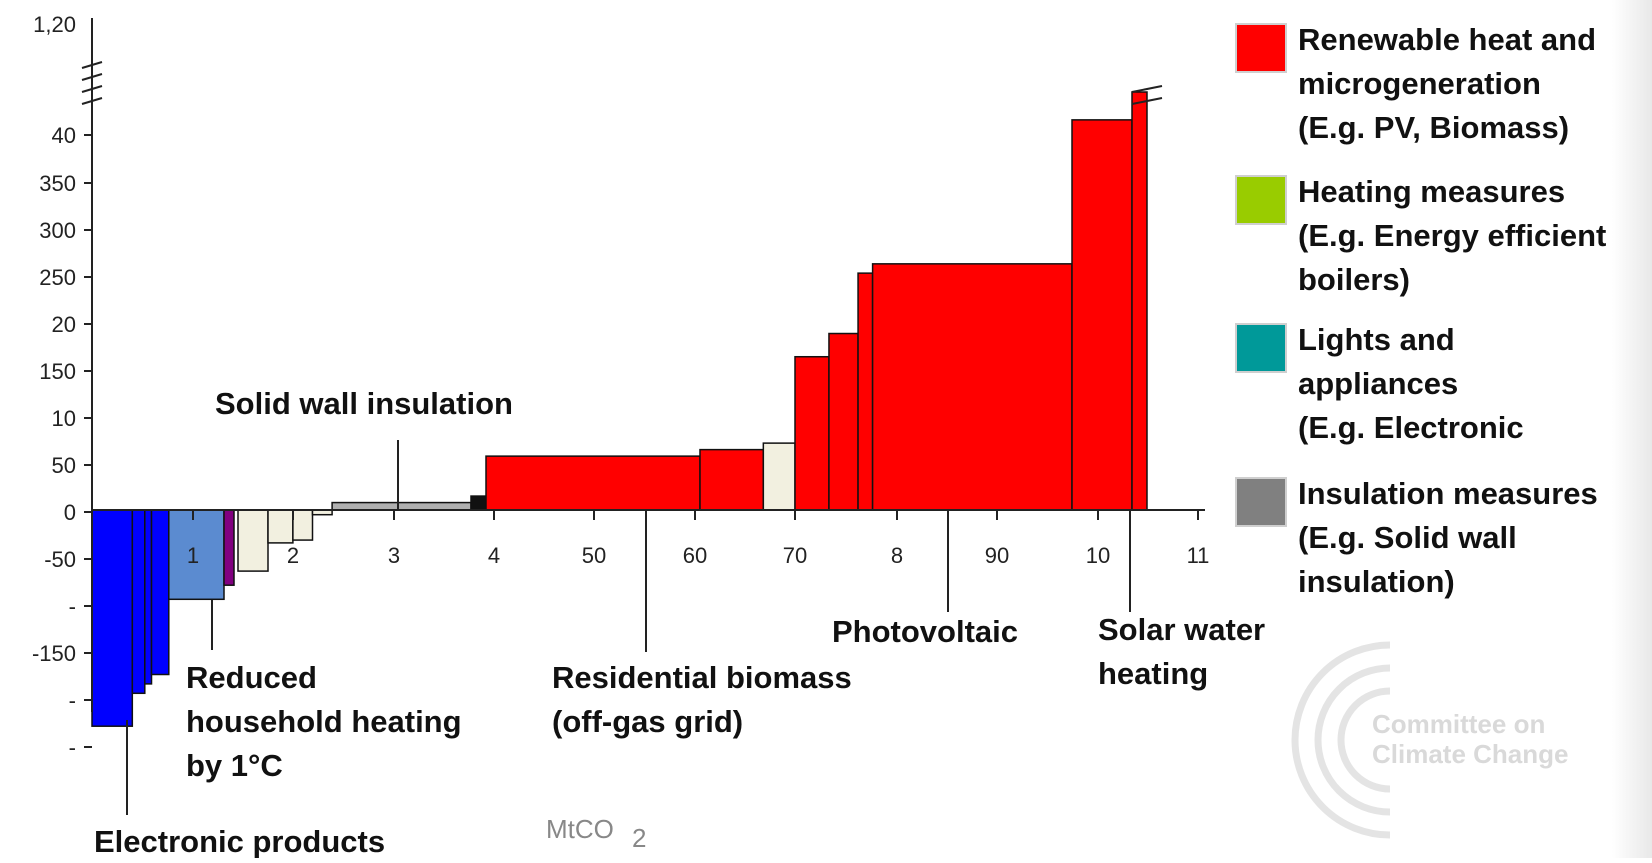 The image size is (1652, 863). Describe the element at coordinates (64, 465) in the screenshot. I see `y-tick-label: 50` at that location.